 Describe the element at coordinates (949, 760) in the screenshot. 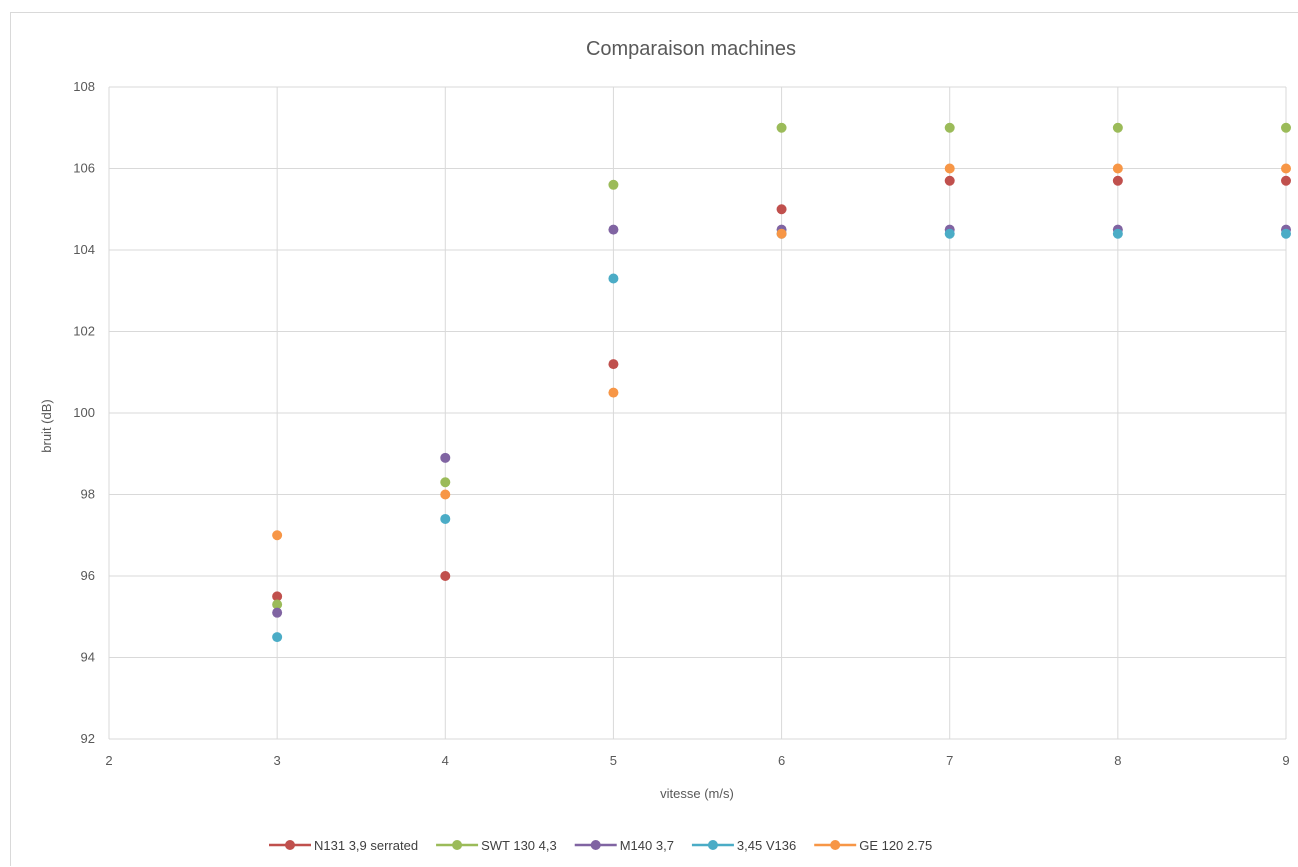

I see `x-tick-label: 7` at that location.